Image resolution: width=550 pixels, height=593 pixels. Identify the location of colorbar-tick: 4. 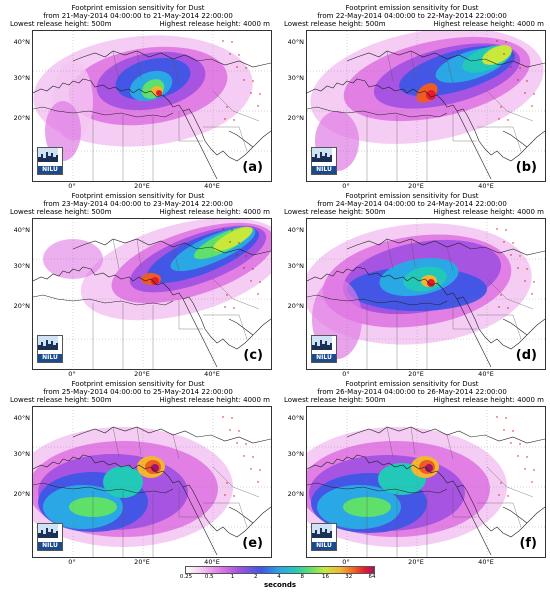
(279, 577).